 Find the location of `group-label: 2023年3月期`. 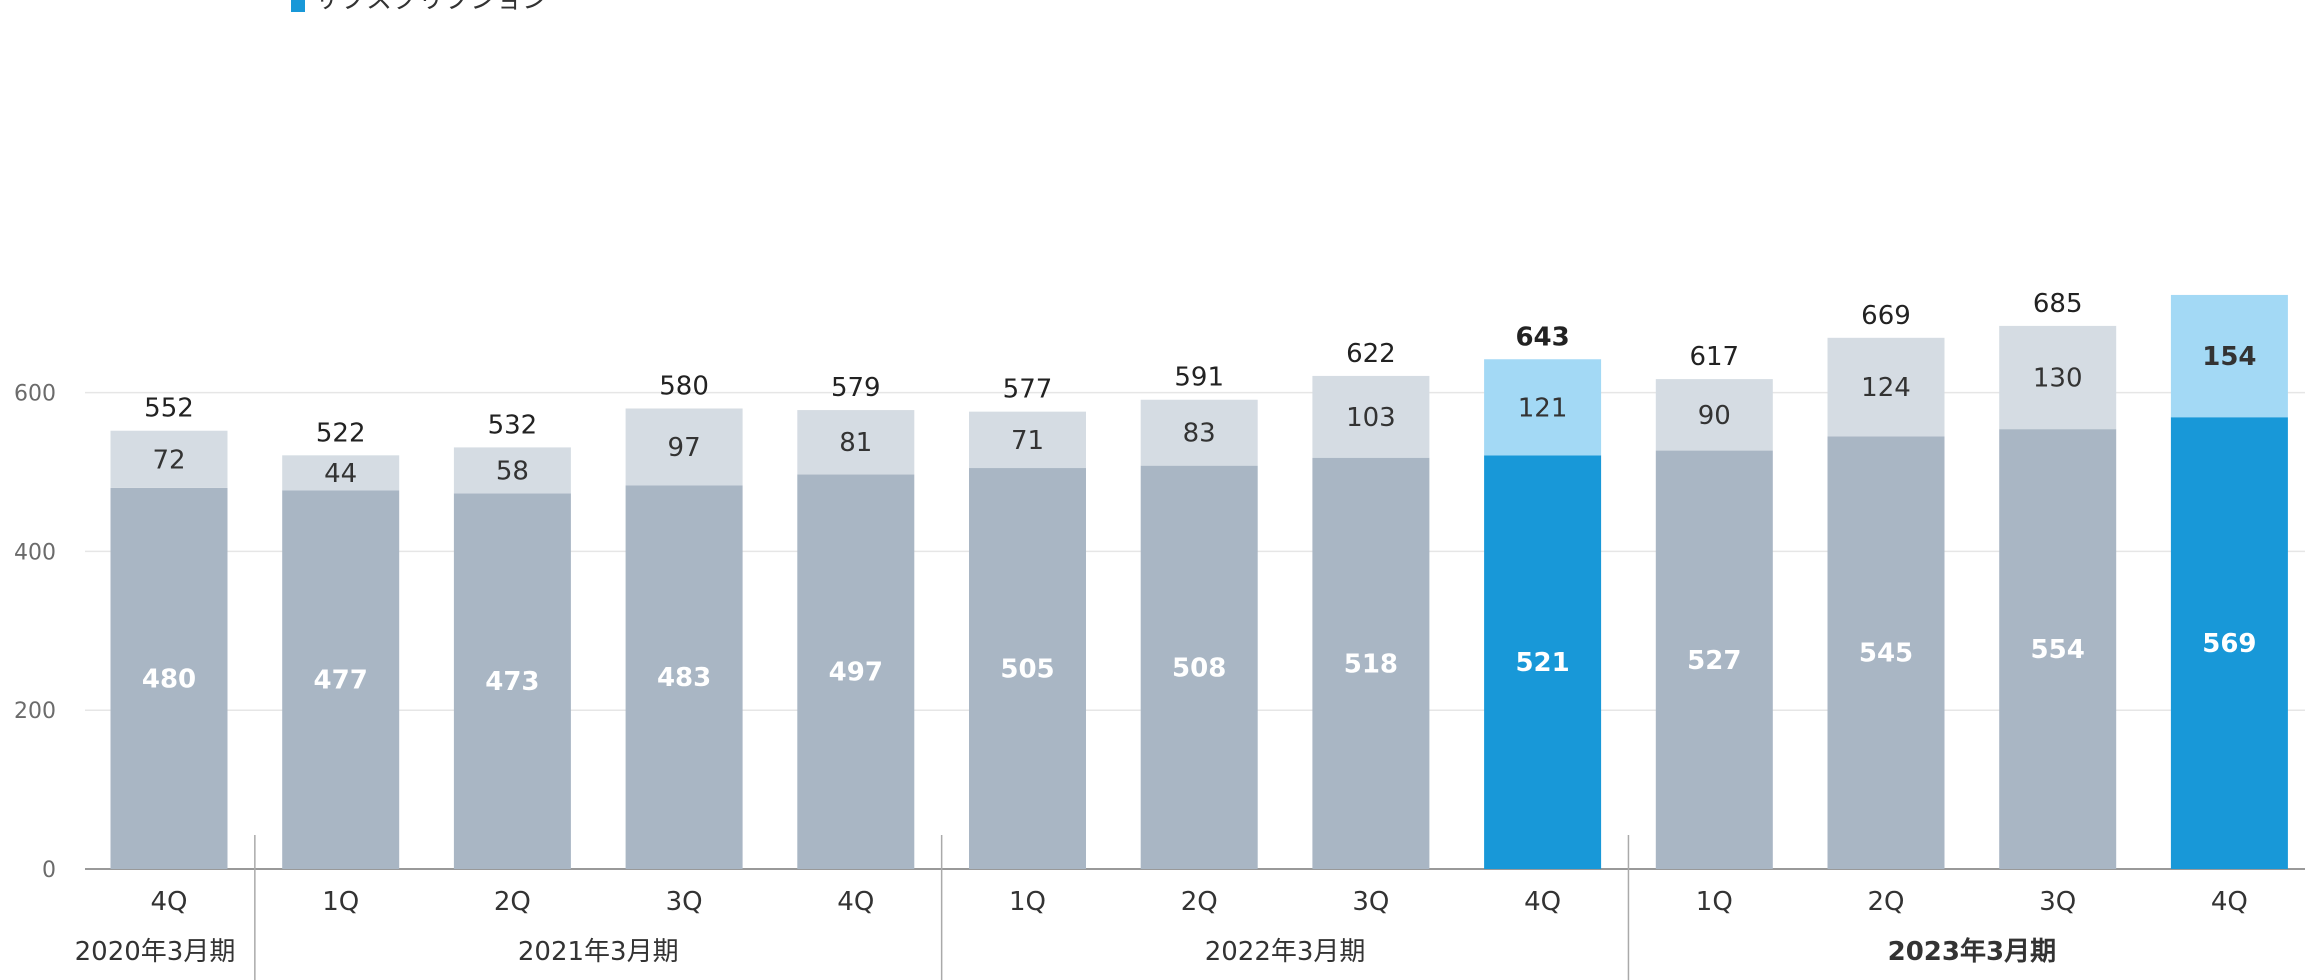

group-label: 2023年3月期 is located at coordinates (1972, 951).